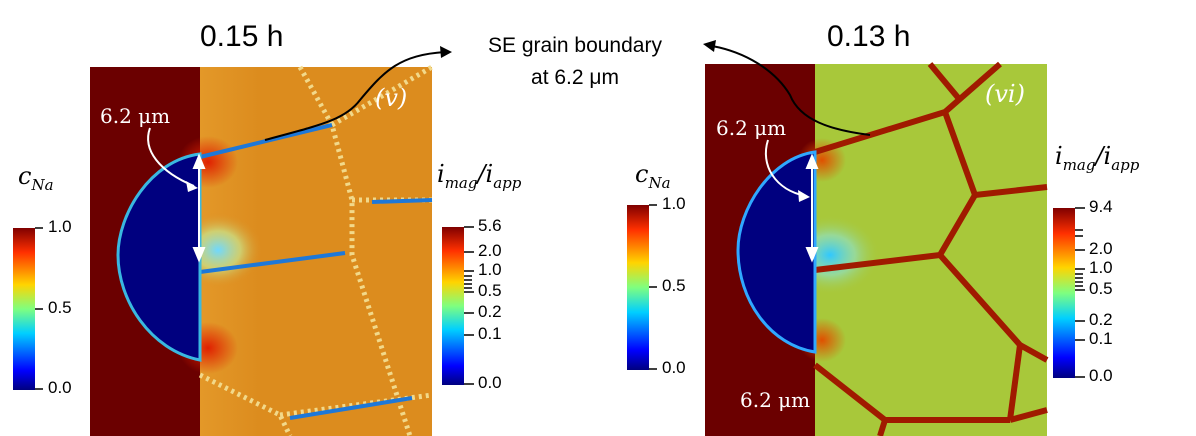 This screenshot has width=1196, height=436. What do you see at coordinates (171, 157) in the screenshot?
I see `left-label-pointer` at bounding box center [171, 157].